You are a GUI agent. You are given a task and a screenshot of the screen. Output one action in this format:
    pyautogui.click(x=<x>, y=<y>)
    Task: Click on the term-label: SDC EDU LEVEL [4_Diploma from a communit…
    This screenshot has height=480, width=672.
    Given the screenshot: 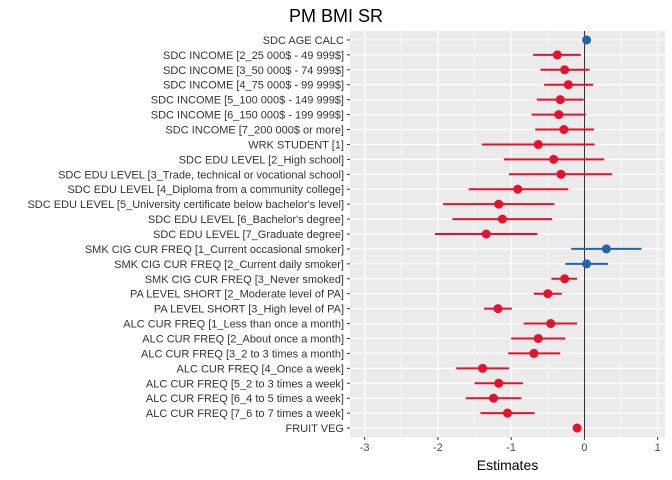 What is the action you would take?
    pyautogui.click(x=205, y=190)
    